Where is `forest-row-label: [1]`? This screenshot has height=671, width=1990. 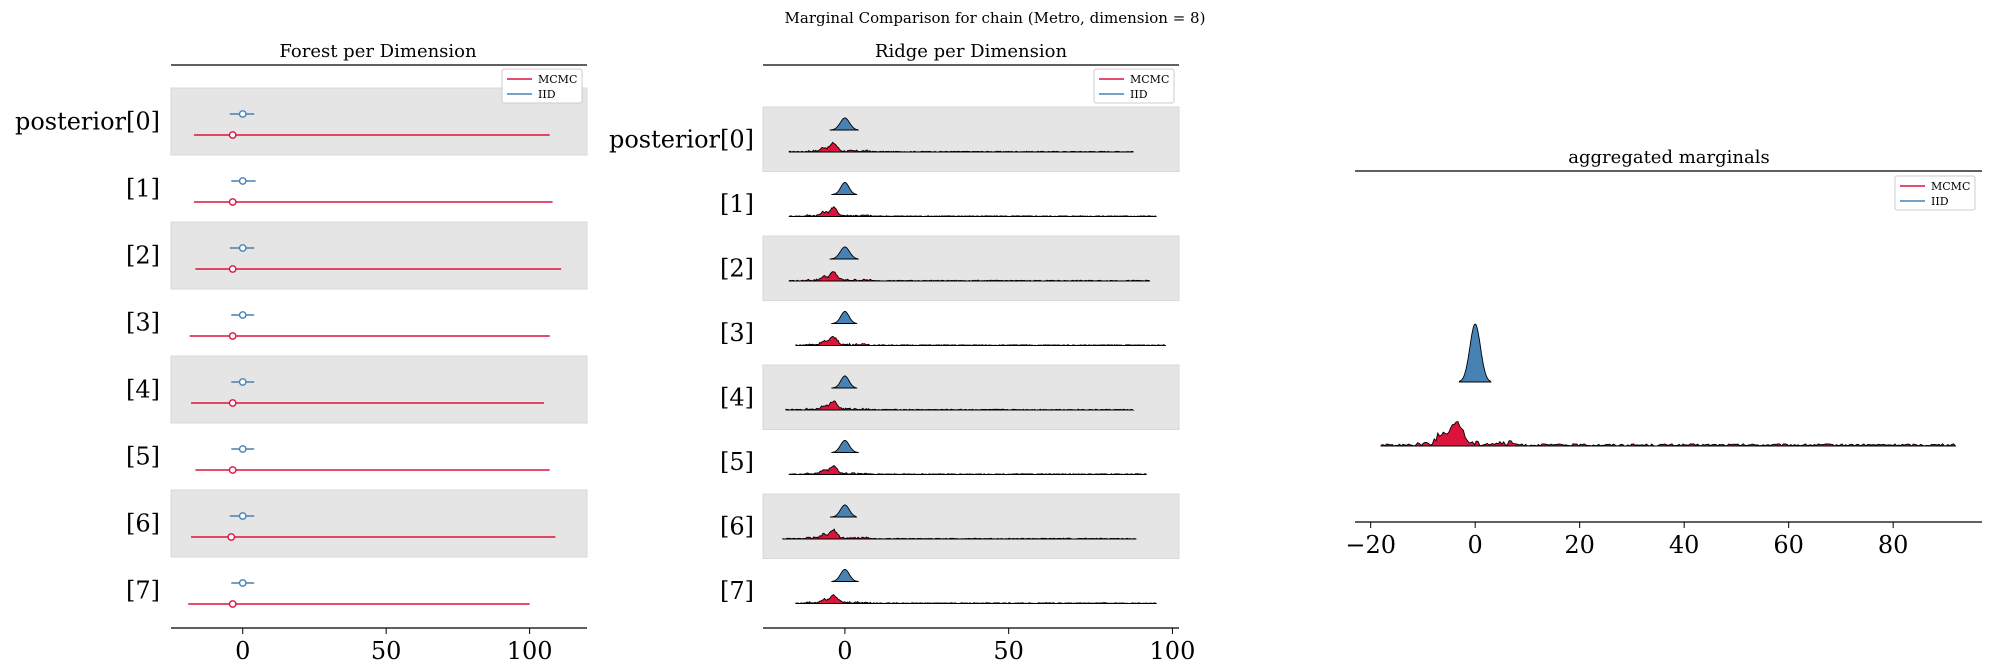 forest-row-label: [1] is located at coordinates (143, 189).